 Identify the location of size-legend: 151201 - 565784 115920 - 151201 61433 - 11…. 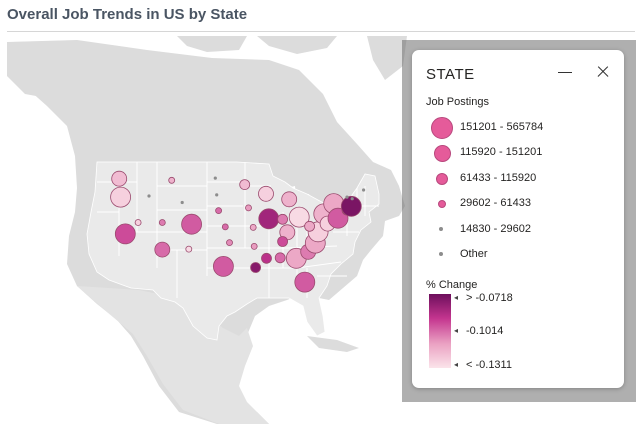
(521, 190).